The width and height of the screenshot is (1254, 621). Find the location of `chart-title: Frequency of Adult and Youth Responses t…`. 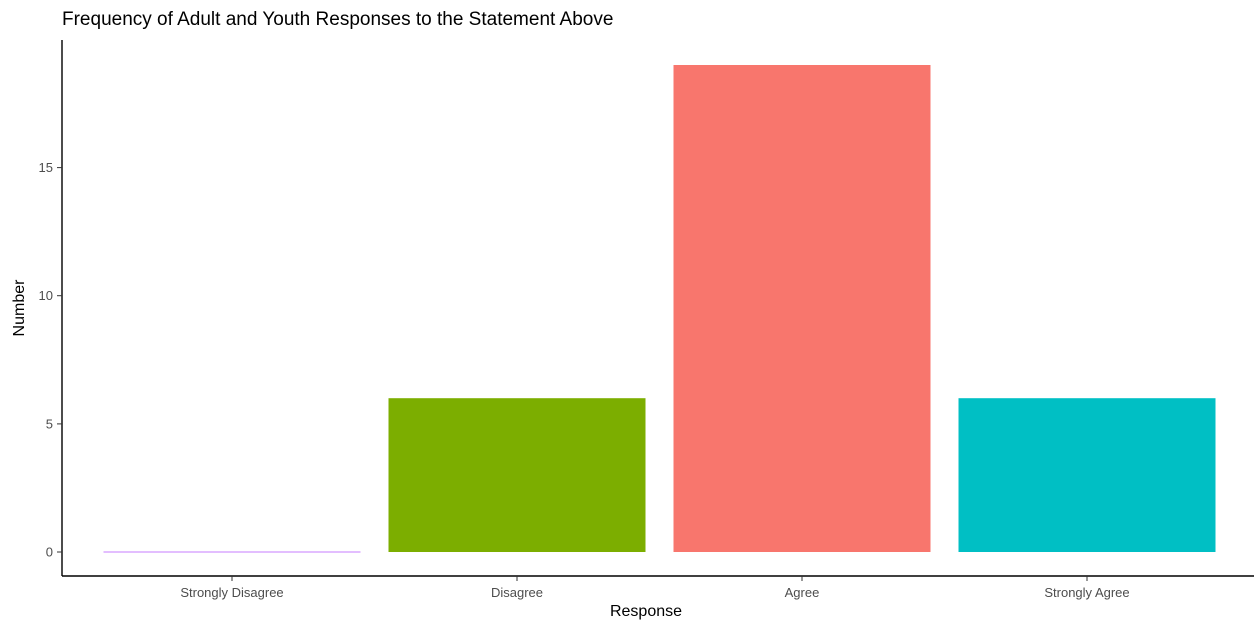

chart-title: Frequency of Adult and Youth Responses t… is located at coordinates (337, 19).